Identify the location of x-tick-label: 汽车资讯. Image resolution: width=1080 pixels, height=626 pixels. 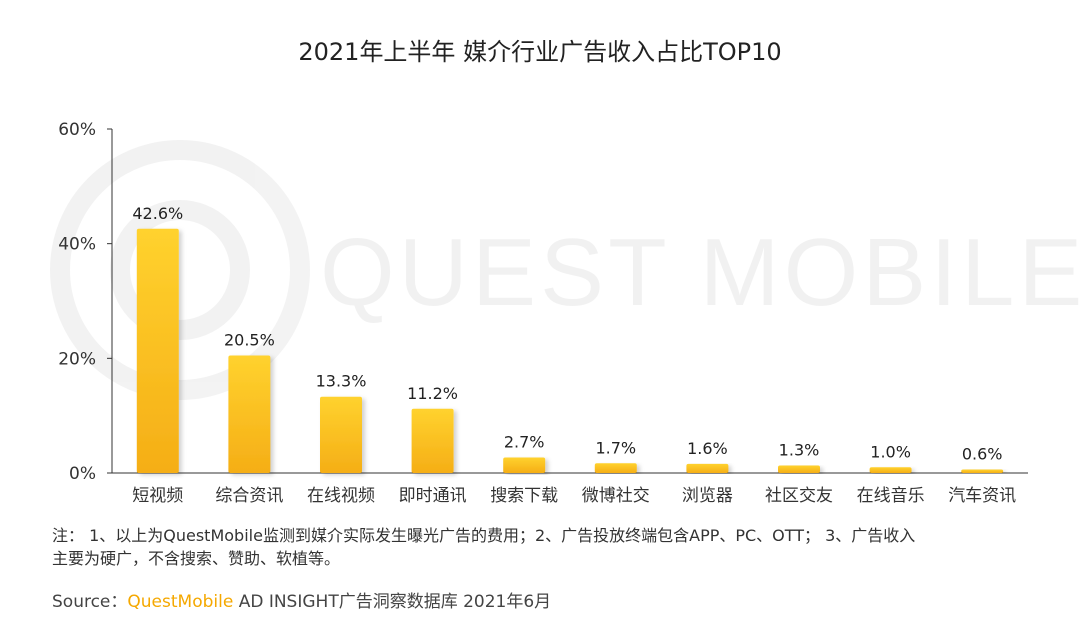
(982, 496).